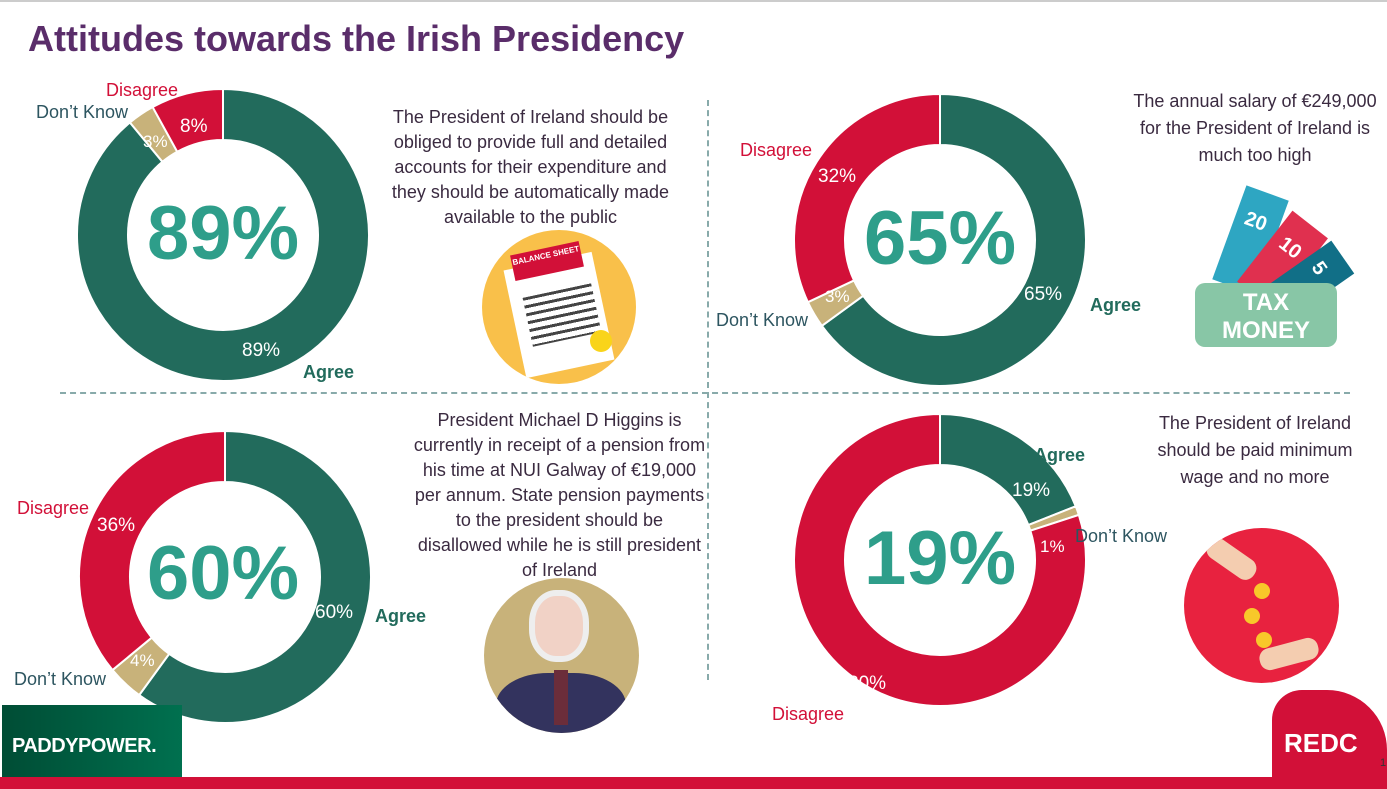 Image resolution: width=1387 pixels, height=789 pixels. What do you see at coordinates (708, 390) in the screenshot?
I see `vertical-divider` at bounding box center [708, 390].